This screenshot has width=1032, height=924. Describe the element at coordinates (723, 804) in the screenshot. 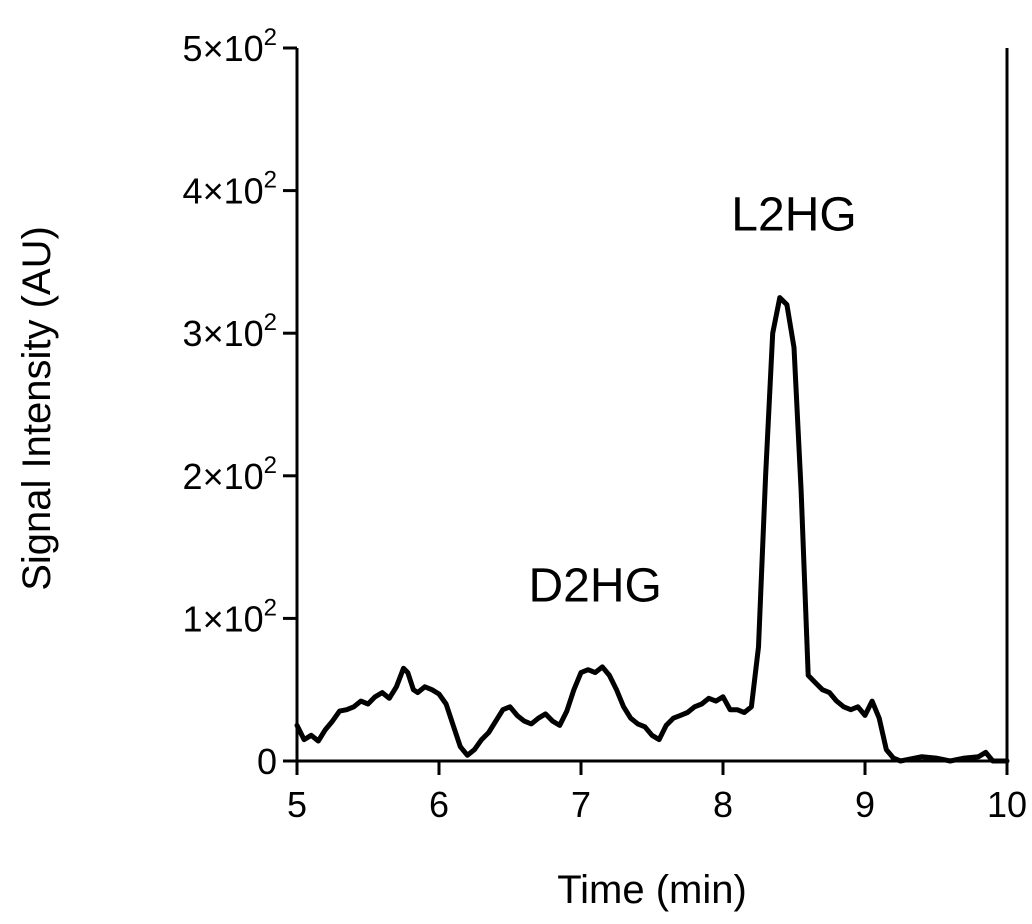

I see `x-tick-label: 8` at that location.